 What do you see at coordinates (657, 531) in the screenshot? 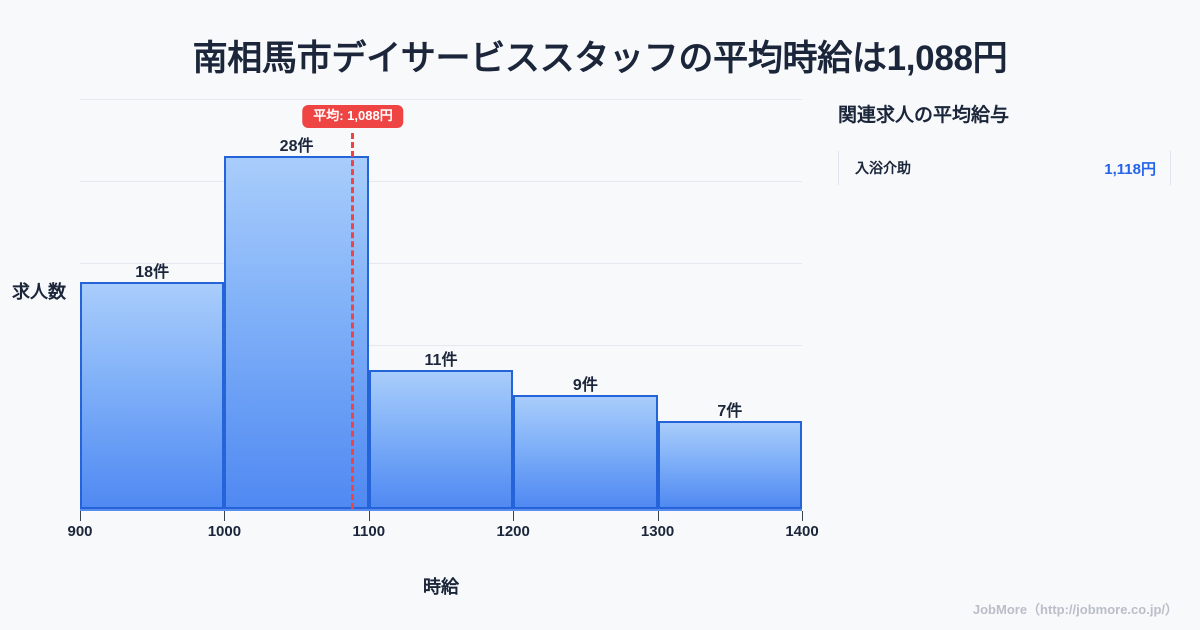
I see `x-axis-tick-label: 1300` at bounding box center [657, 531].